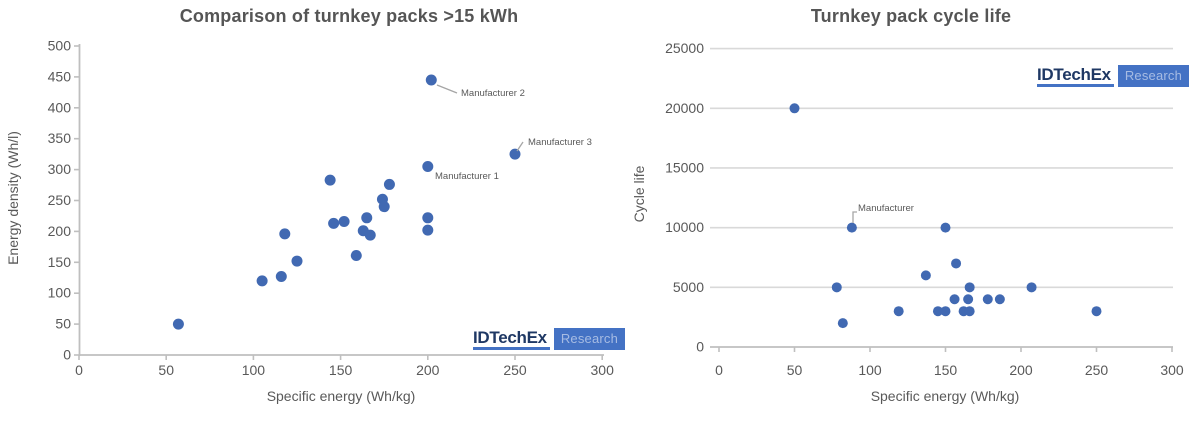 Image resolution: width=1200 pixels, height=425 pixels. Describe the element at coordinates (493, 93) in the screenshot. I see `annotation-manufacturer-2: Manufacturer 2` at that location.